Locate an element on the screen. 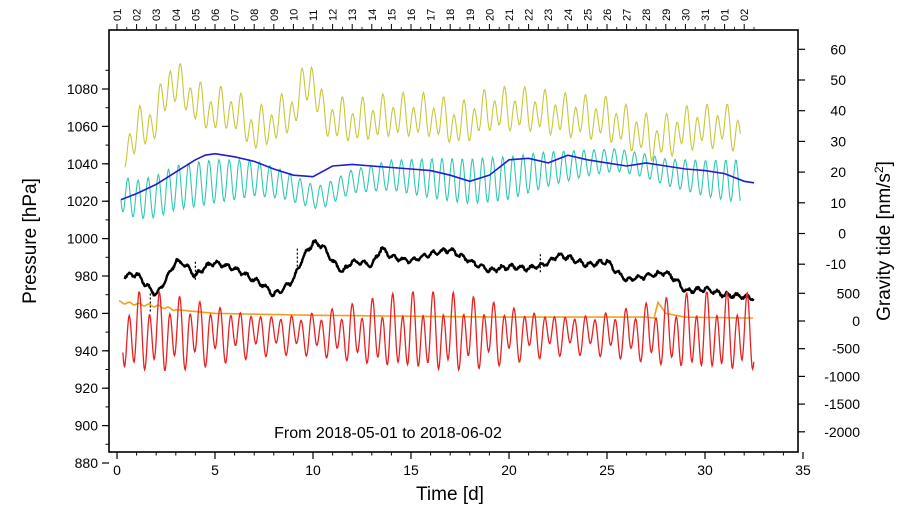  x-tick-label: 25 is located at coordinates (607, 470).